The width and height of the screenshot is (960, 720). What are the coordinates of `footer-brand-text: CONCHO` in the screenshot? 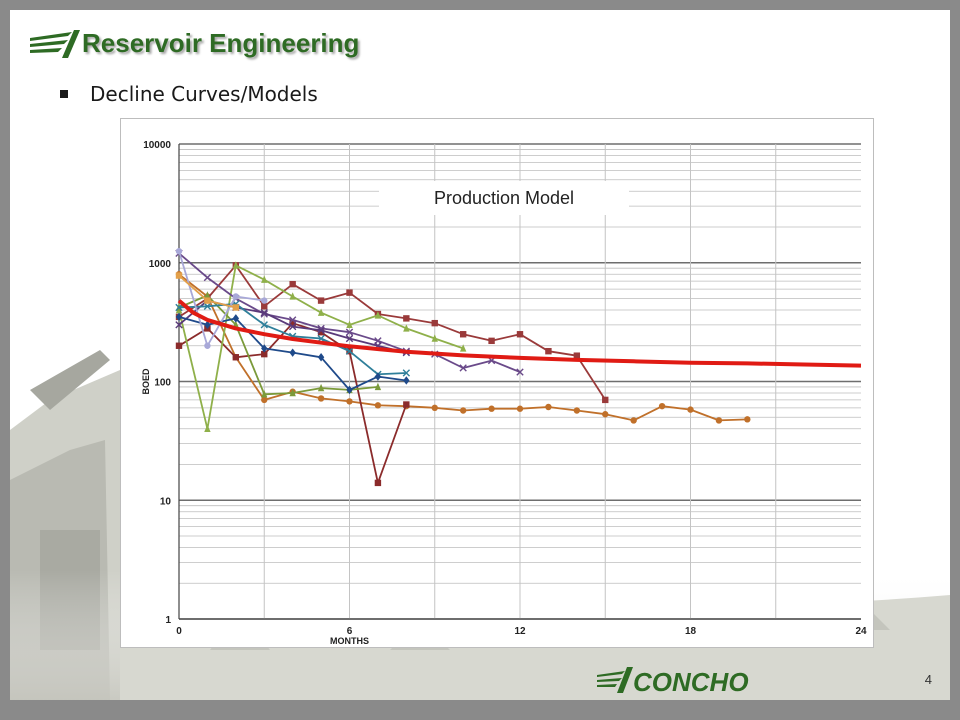 It's located at (691, 682).